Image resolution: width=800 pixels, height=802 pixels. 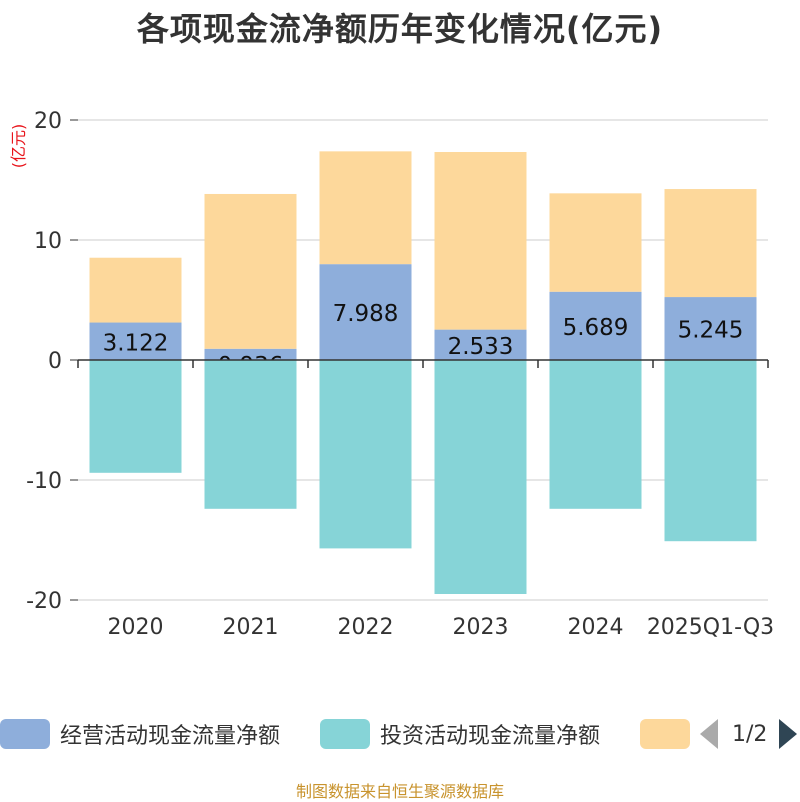 I want to click on legend-item-investing: 投资活动现金流量净额, so click(x=460, y=734).